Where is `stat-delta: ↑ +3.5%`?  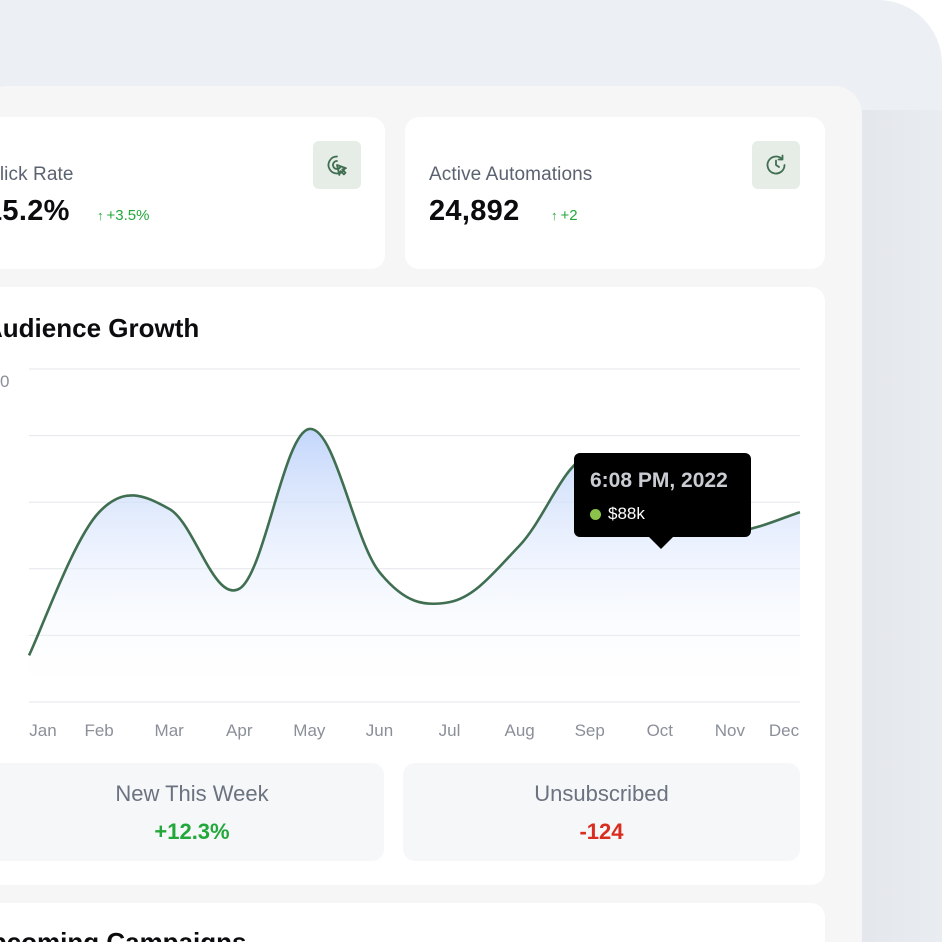
stat-delta: ↑ +3.5% is located at coordinates (123, 215).